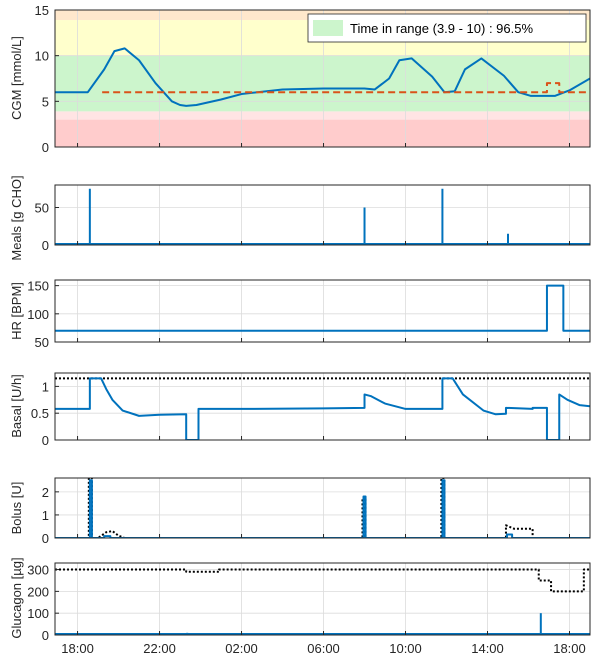 This screenshot has width=598, height=667. What do you see at coordinates (324, 536) in the screenshot?
I see `bolus-x-ticks` at bounding box center [324, 536].